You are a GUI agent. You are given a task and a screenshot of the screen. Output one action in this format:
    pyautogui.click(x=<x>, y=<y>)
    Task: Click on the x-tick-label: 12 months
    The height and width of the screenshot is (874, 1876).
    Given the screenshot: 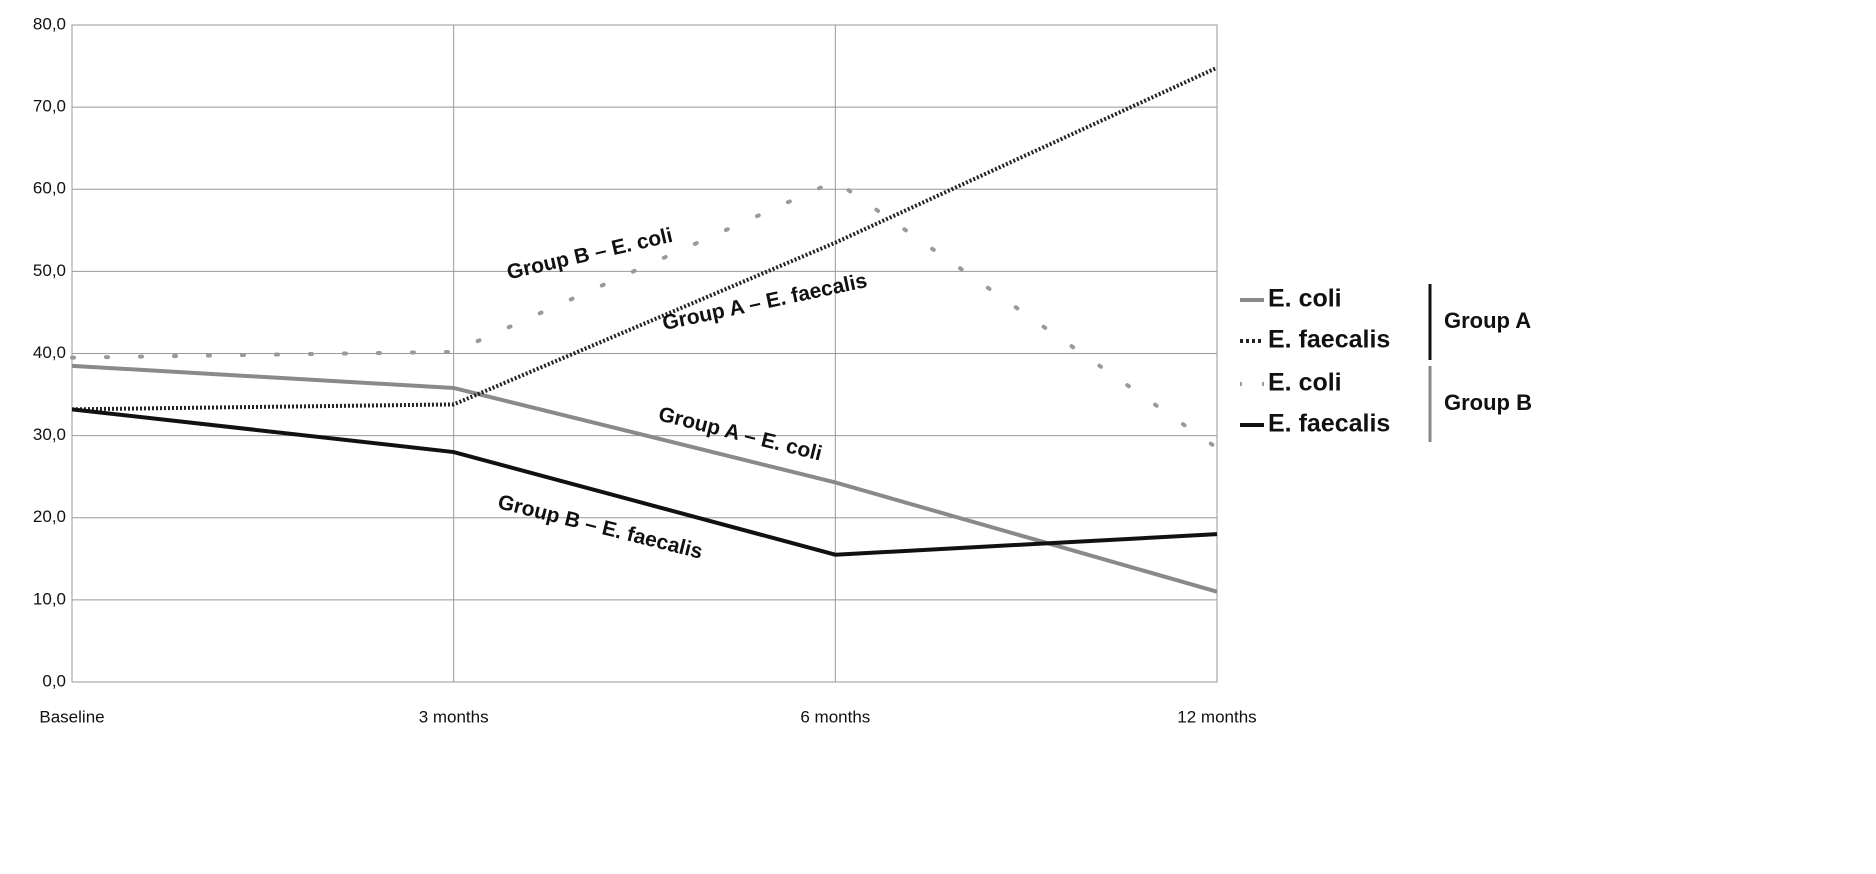 What is the action you would take?
    pyautogui.click(x=1216, y=716)
    